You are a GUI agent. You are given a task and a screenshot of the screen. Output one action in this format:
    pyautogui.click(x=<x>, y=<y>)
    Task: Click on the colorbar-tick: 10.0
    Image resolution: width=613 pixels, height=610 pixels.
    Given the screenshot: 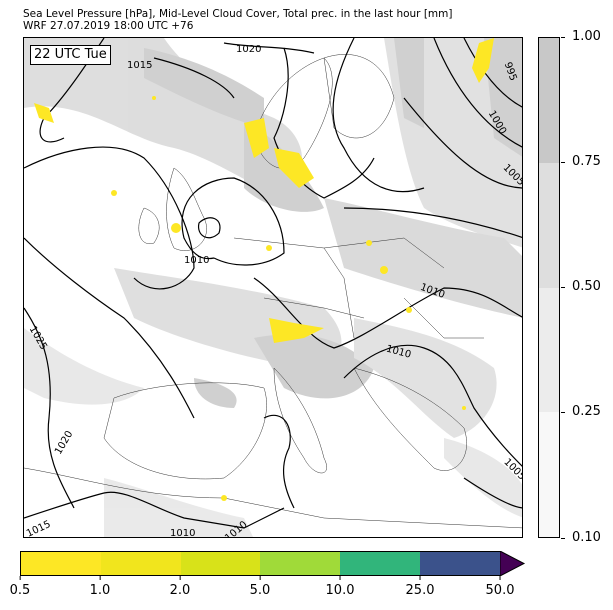 What is the action you would take?
    pyautogui.click(x=340, y=587)
    